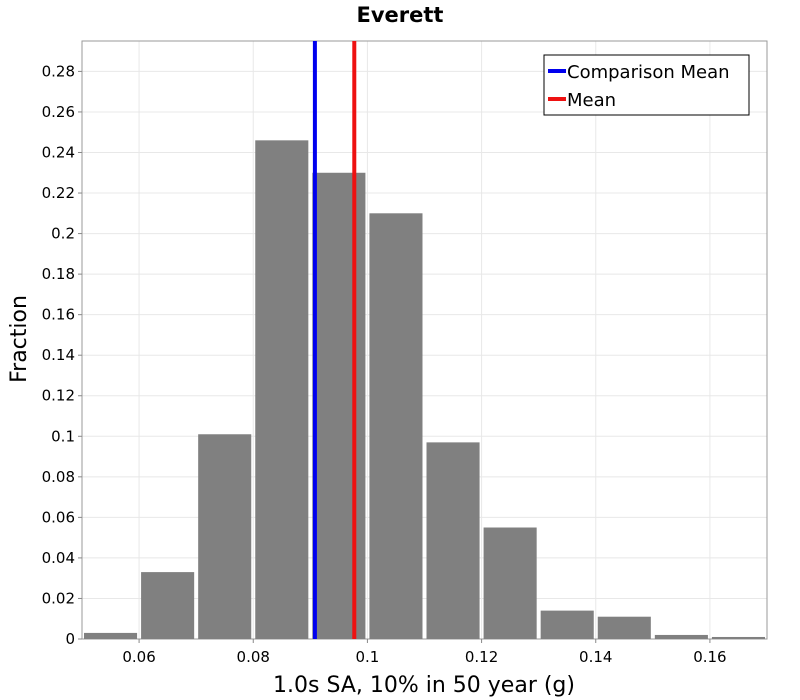 The height and width of the screenshot is (700, 800). I want to click on x-tick-label: 0.12, so click(481, 657).